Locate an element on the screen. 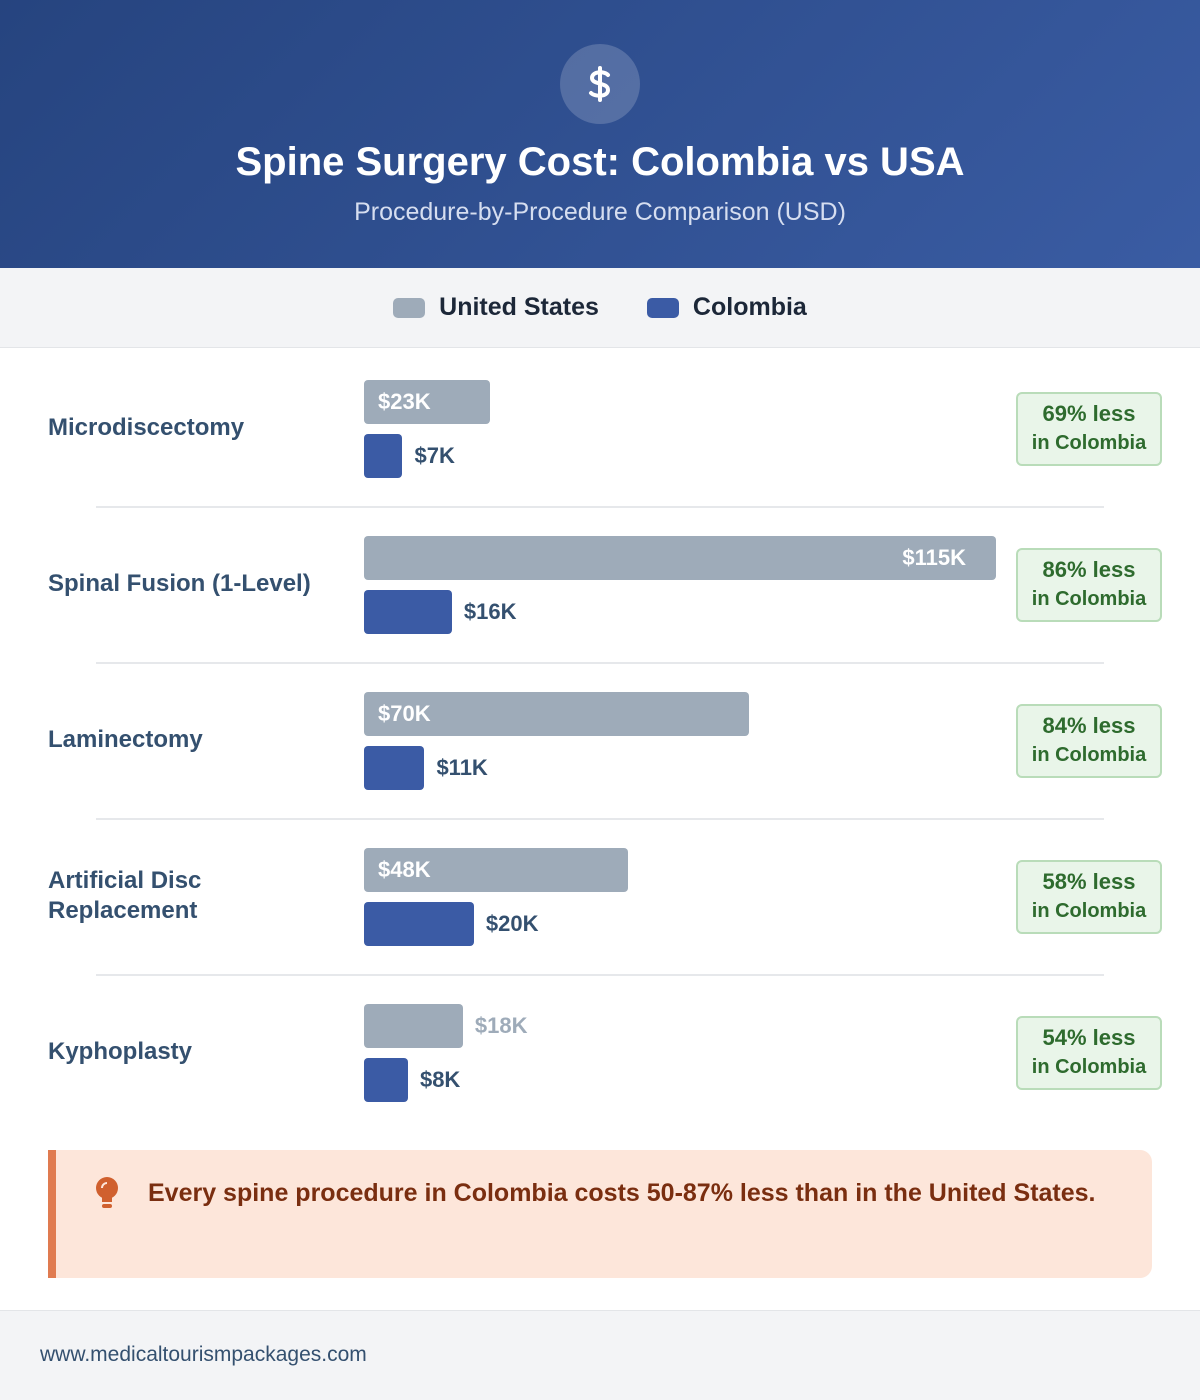 This screenshot has width=1200, height=1400. savings-badge: 86% less in Colombia is located at coordinates (1089, 585).